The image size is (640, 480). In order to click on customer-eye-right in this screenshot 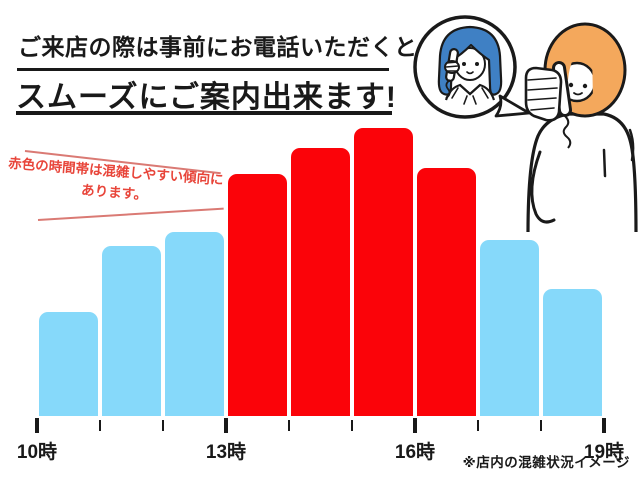, I will do `click(585, 86)`.